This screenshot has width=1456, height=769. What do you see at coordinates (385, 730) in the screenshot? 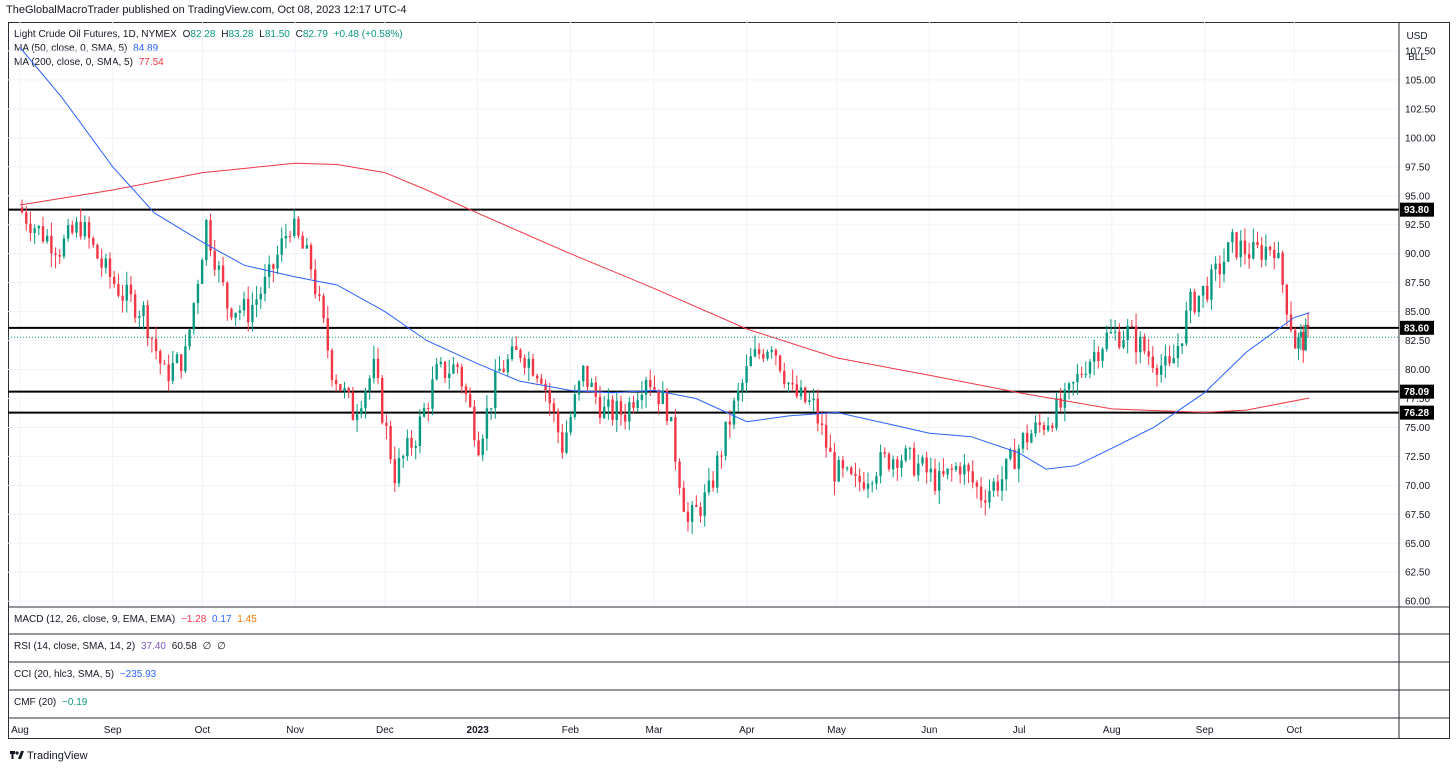
I see `x-tick-label: Dec` at bounding box center [385, 730].